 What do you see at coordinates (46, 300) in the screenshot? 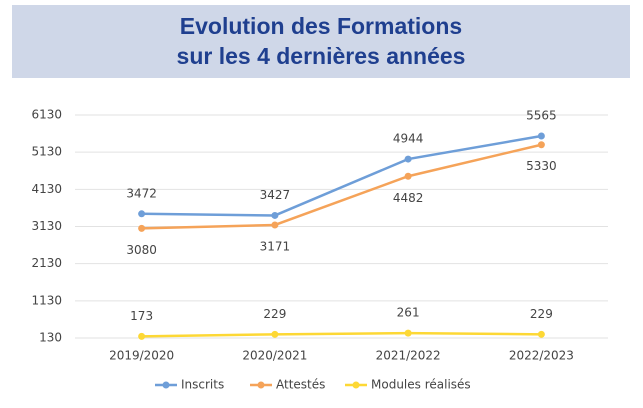
I see `y-tick-label: 1130` at bounding box center [46, 300].